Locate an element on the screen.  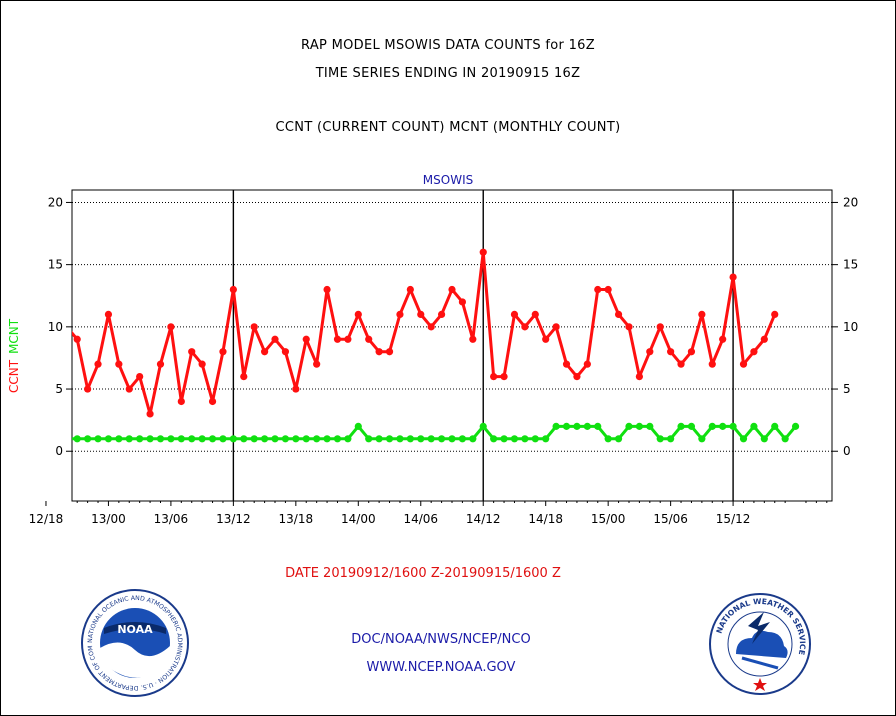
x-tick-label: 13/06 is located at coordinates (171, 519).